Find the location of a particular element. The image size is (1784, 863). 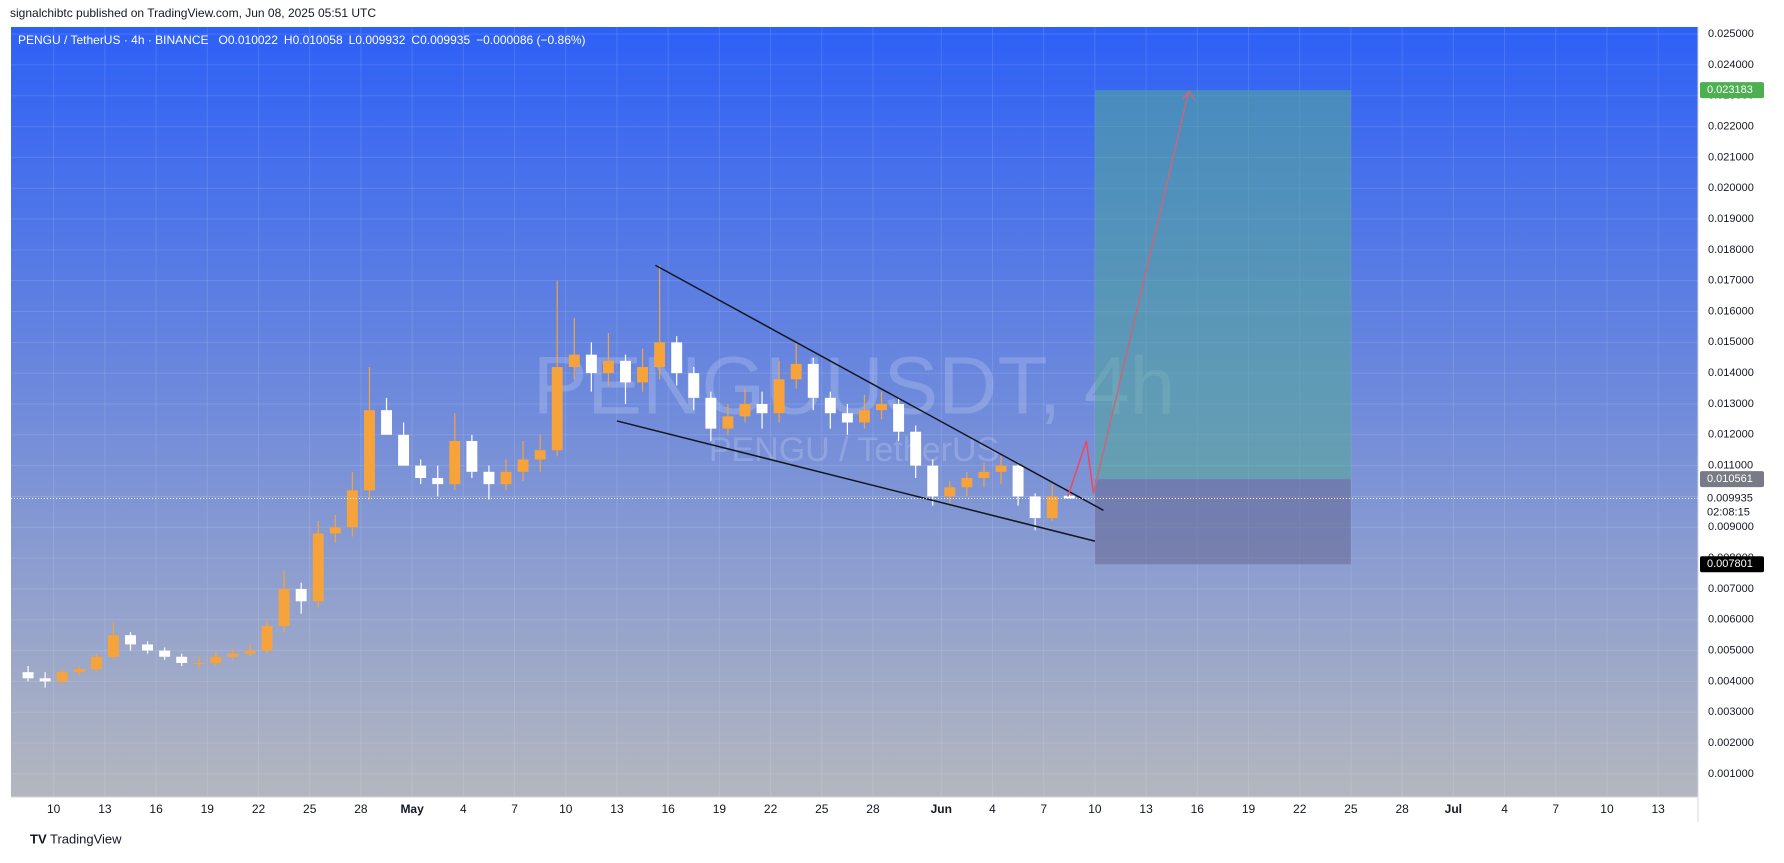

y-tick-label: 0.007000 is located at coordinates (1731, 589).